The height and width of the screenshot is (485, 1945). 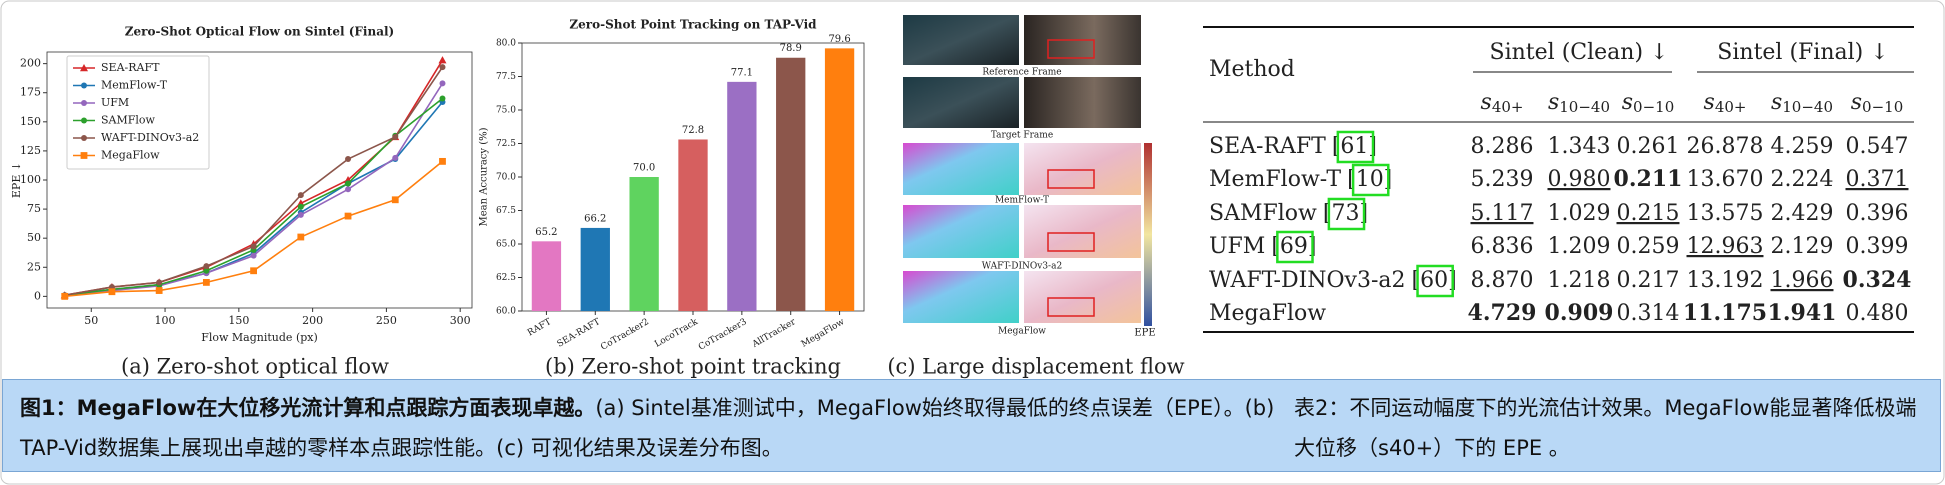 I want to click on table-cell: 4.729, so click(x=1502, y=313).